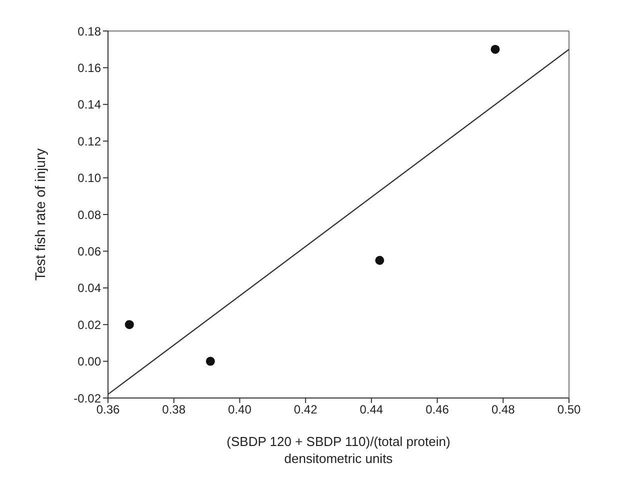  Describe the element at coordinates (372, 409) in the screenshot. I see `x-tick-label: 0.44` at that location.